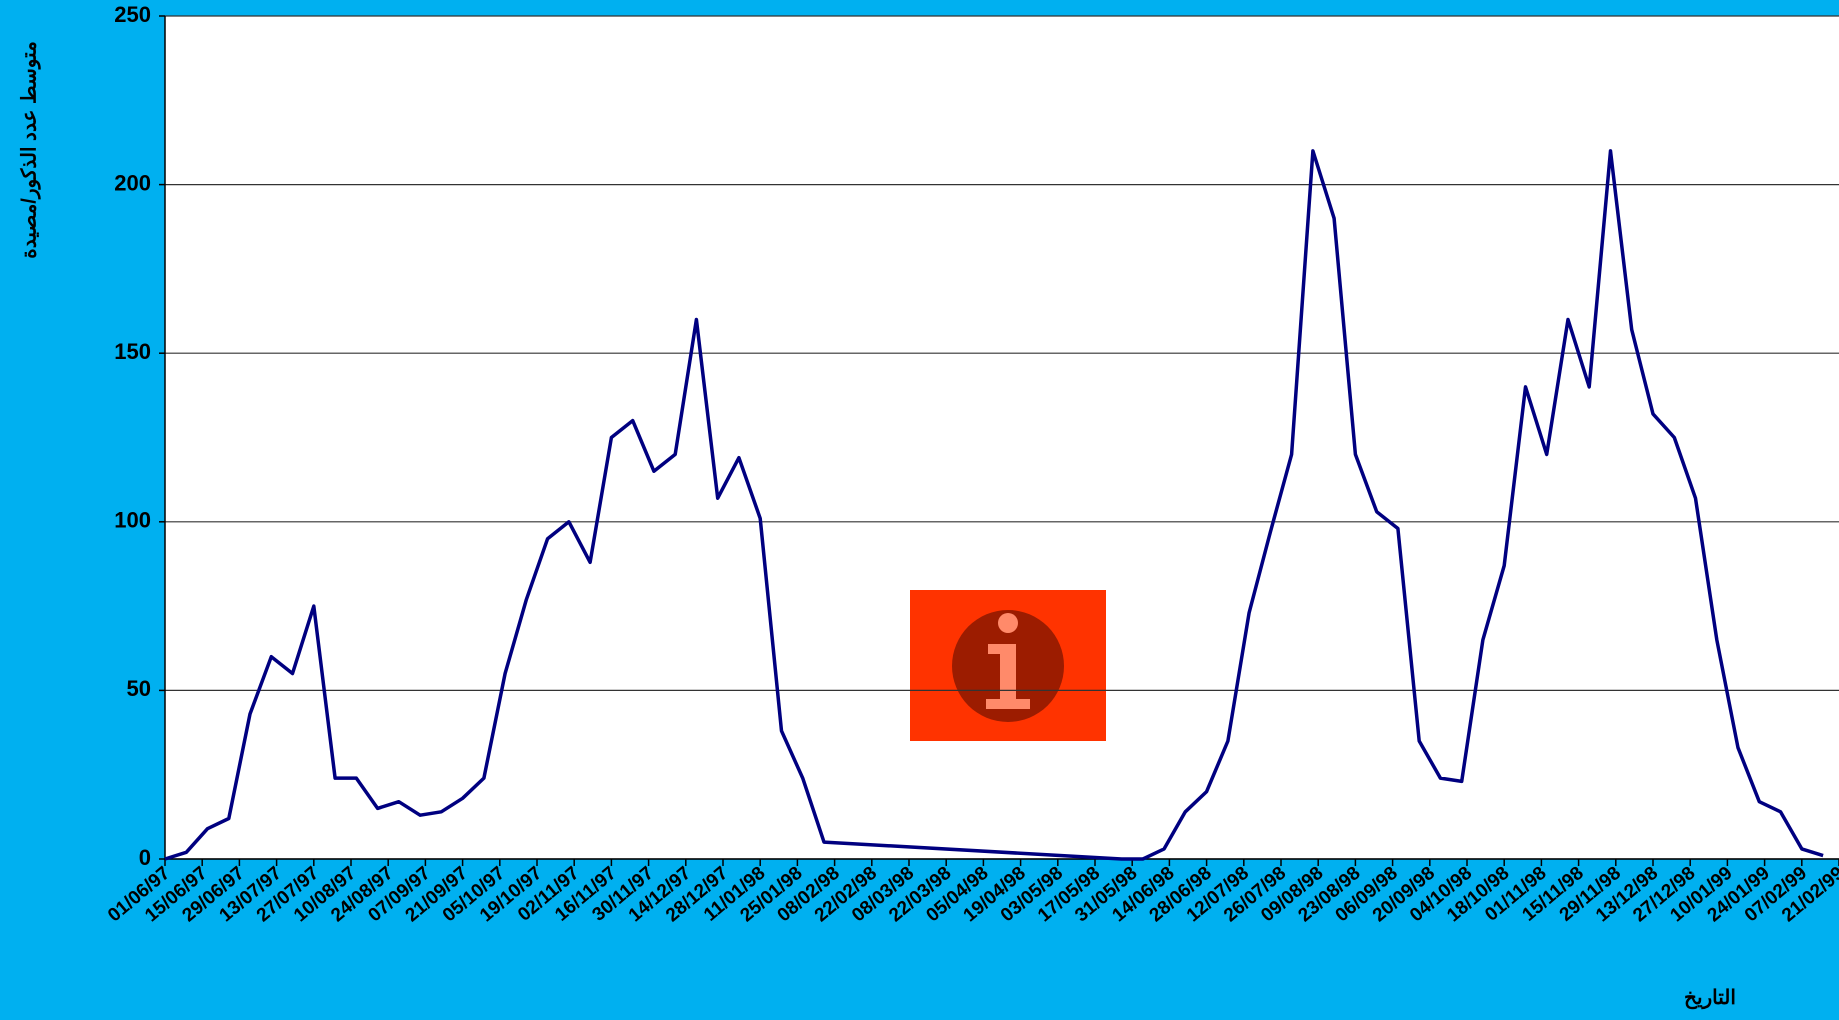  Describe the element at coordinates (132, 14) in the screenshot. I see `y-tick-label: 250` at that location.